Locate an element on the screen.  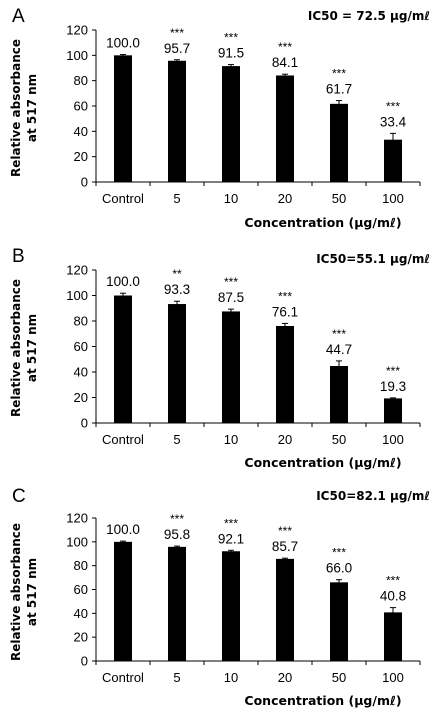
data-label: 95.7 is located at coordinates (177, 48).